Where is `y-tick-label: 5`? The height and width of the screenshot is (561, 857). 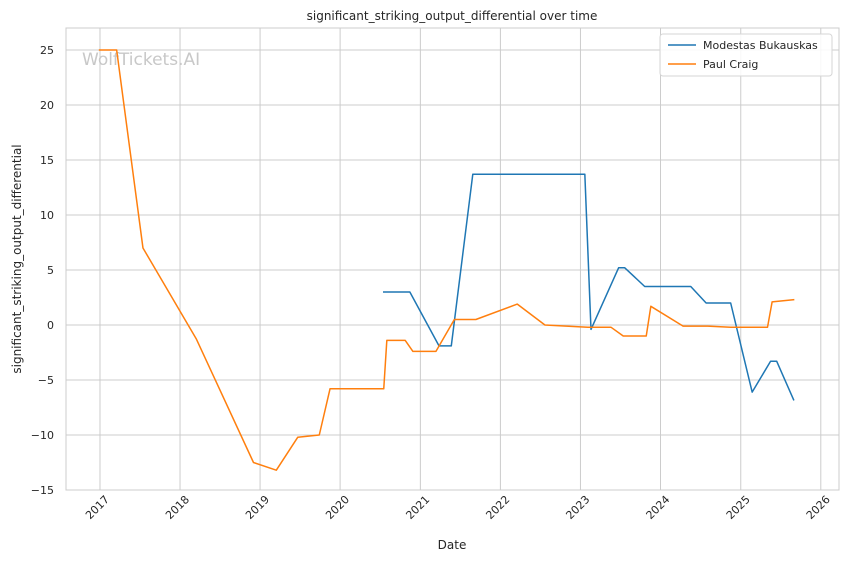 y-tick-label: 5 is located at coordinates (50, 270).